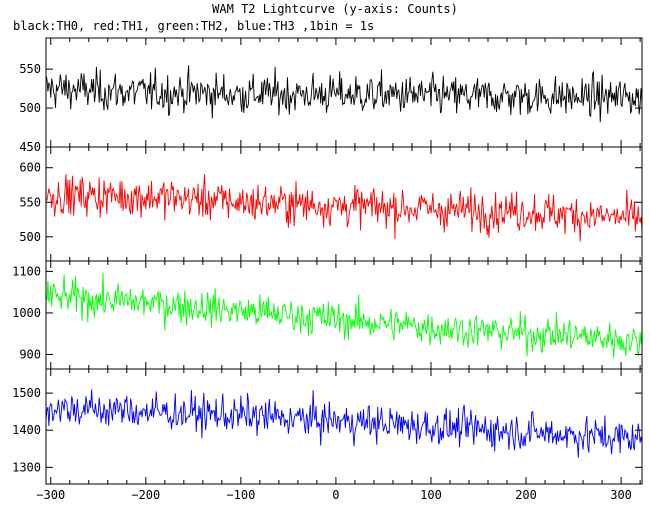 The height and width of the screenshot is (505, 650). What do you see at coordinates (26, 393) in the screenshot?
I see `y-tick-label: 1500` at bounding box center [26, 393].